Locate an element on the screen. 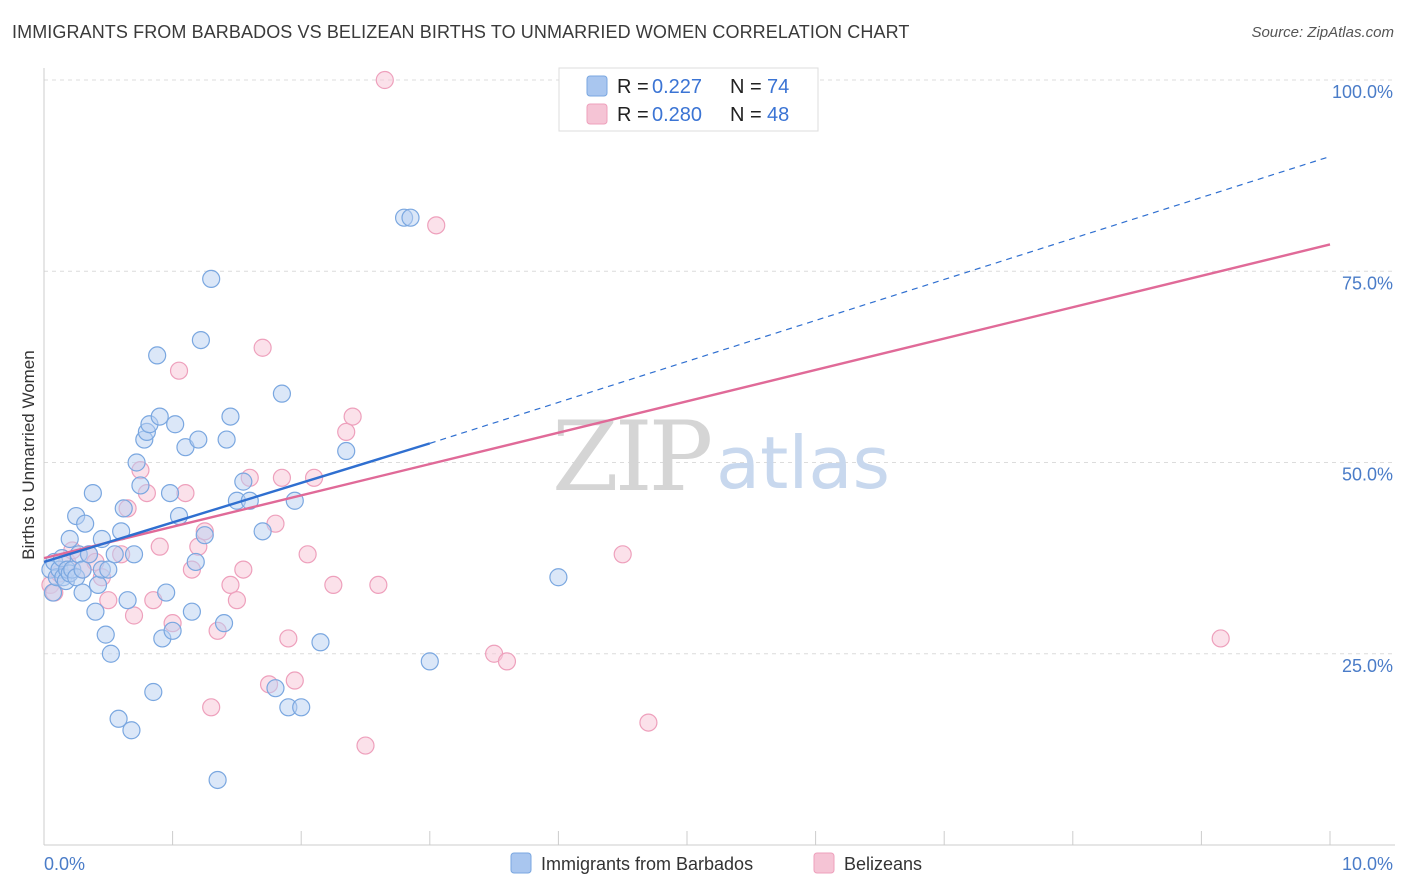 The image size is (1406, 892). y-axis-label: Births to Unmarried Women is located at coordinates (28, 454).